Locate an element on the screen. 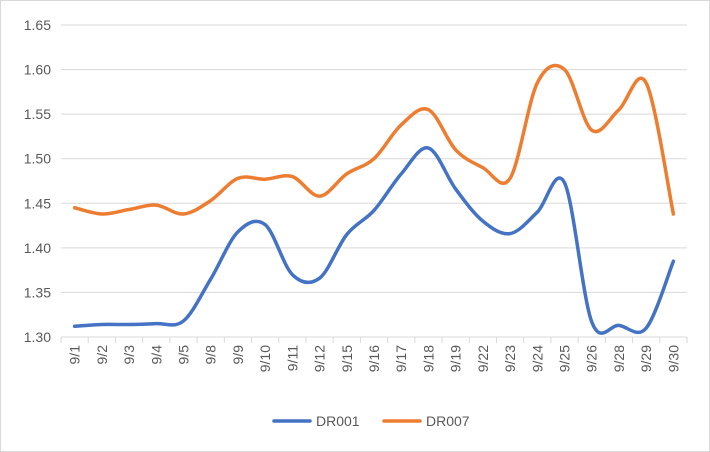  legend-item: DR007 is located at coordinates (426, 421).